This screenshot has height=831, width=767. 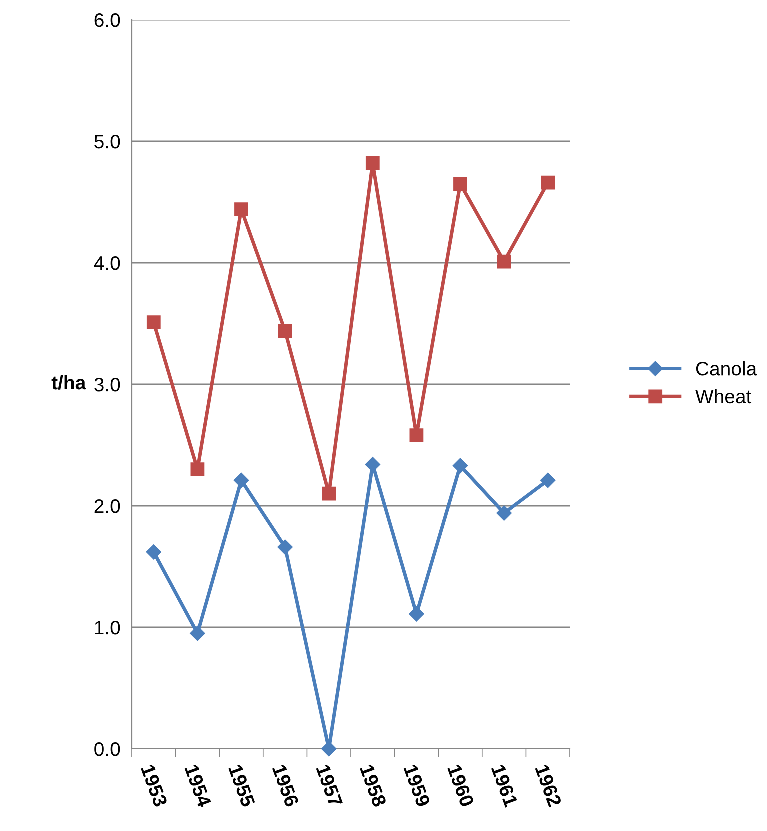 What do you see at coordinates (724, 396) in the screenshot?
I see `legend-label: Wheat` at bounding box center [724, 396].